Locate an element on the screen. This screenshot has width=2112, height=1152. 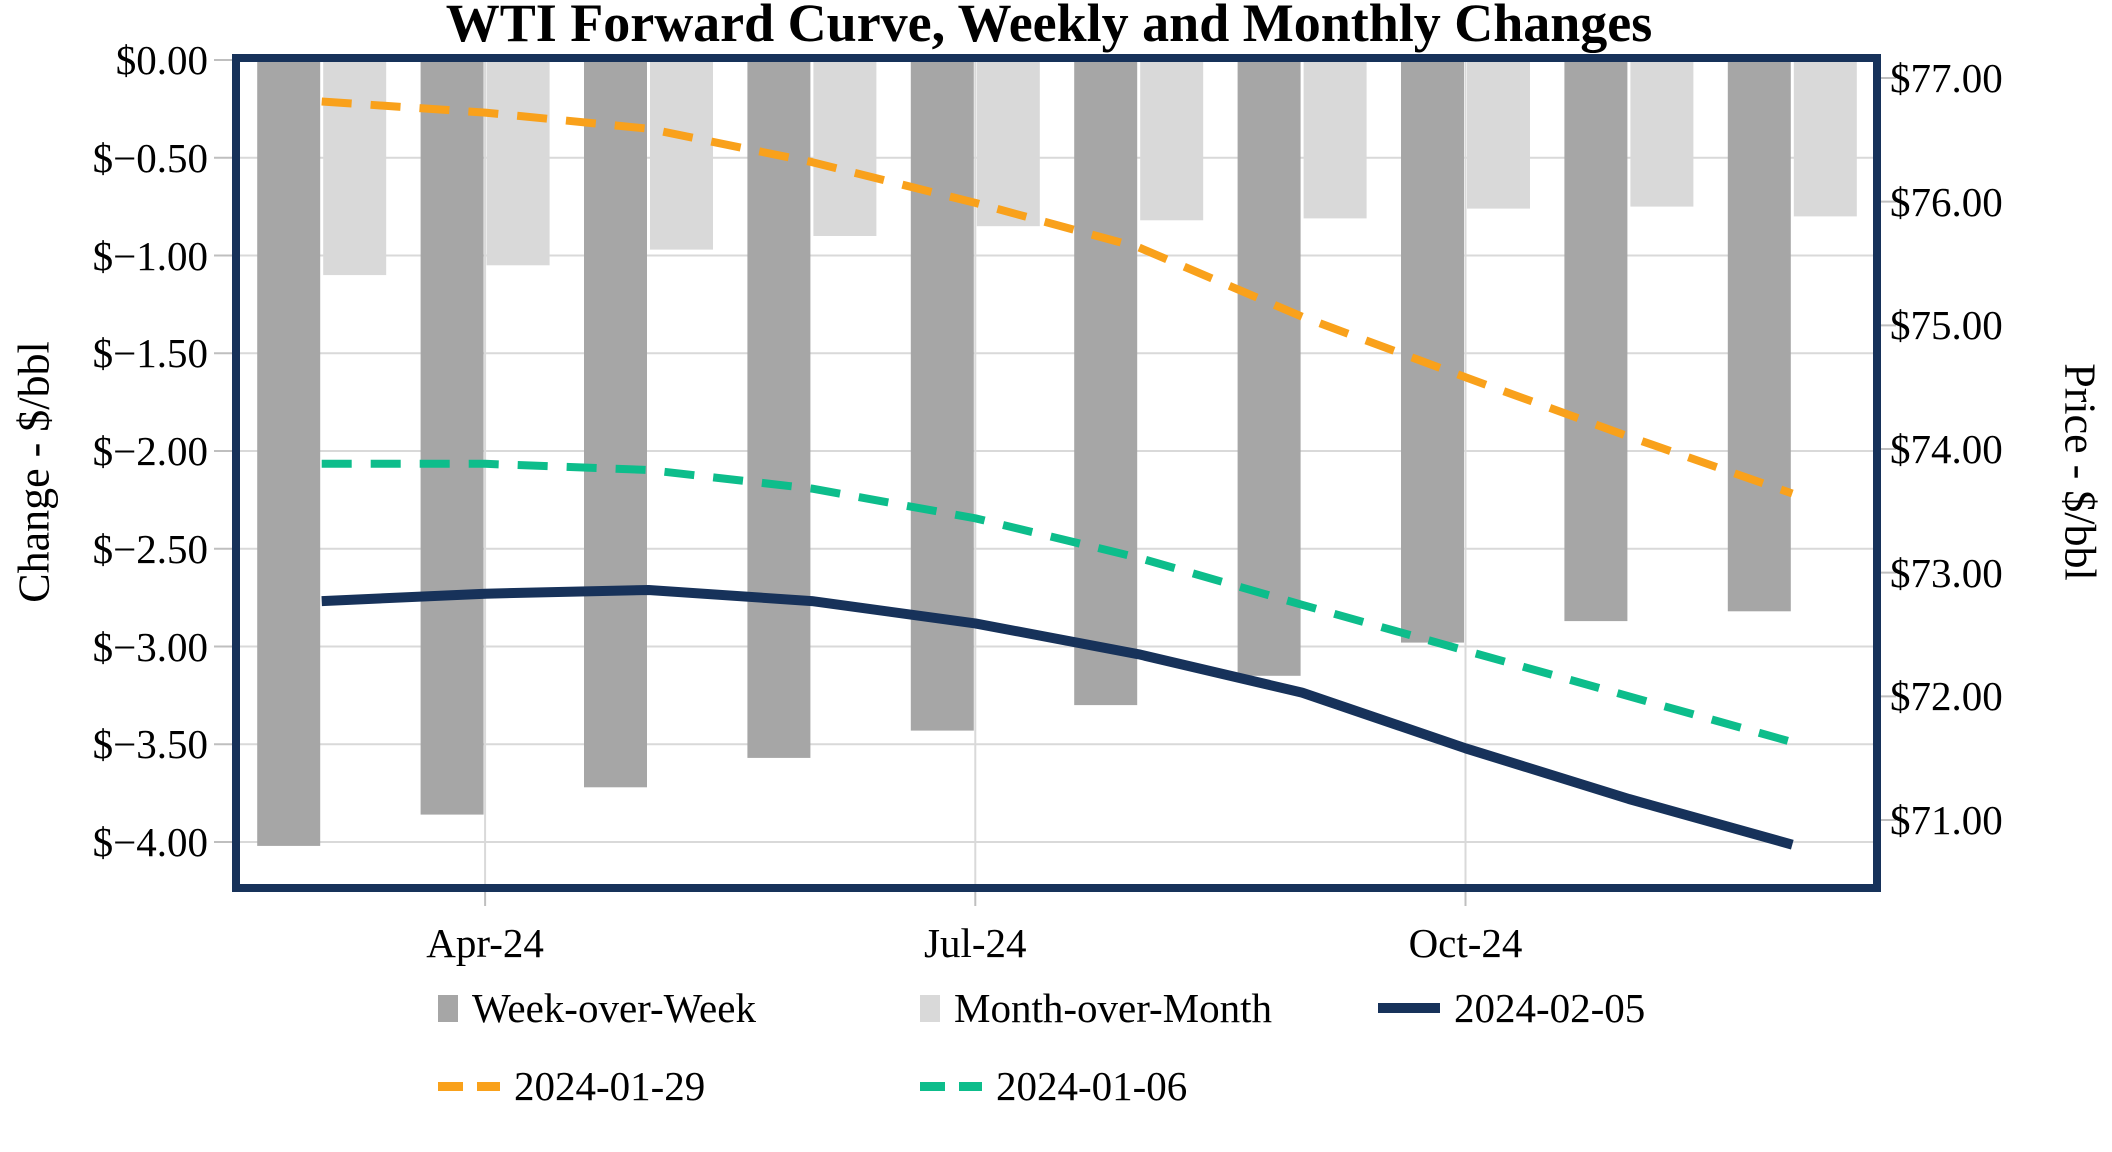
legend-item-2024-02-05: 2024-02-05 is located at coordinates (1511, 1008).